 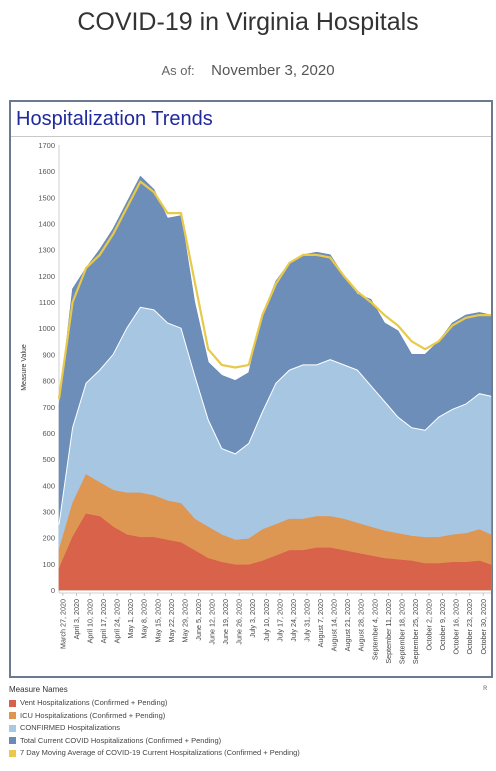 I want to click on x-tick-label: May 8, 2020, so click(x=144, y=619).